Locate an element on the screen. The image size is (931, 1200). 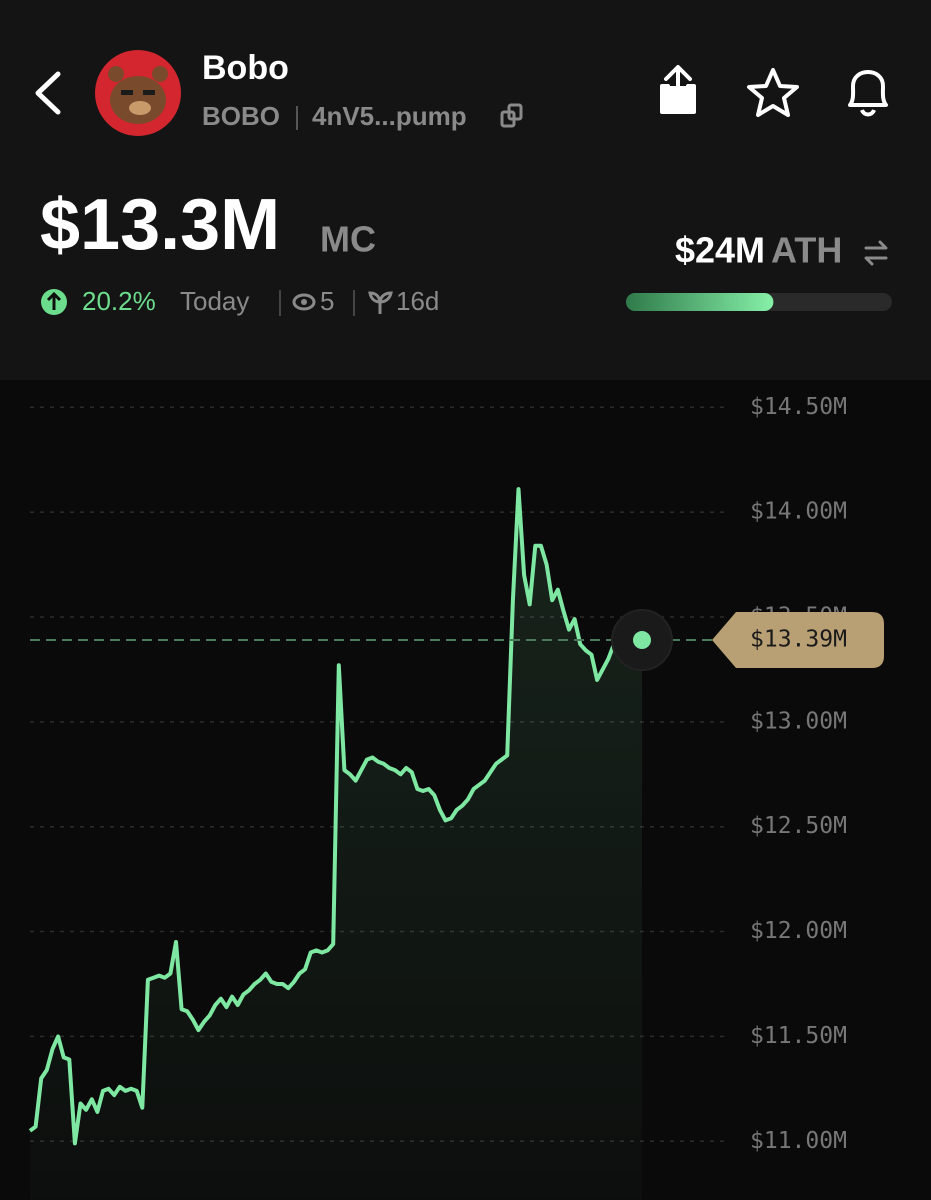
copy-button is located at coordinates (511, 115).